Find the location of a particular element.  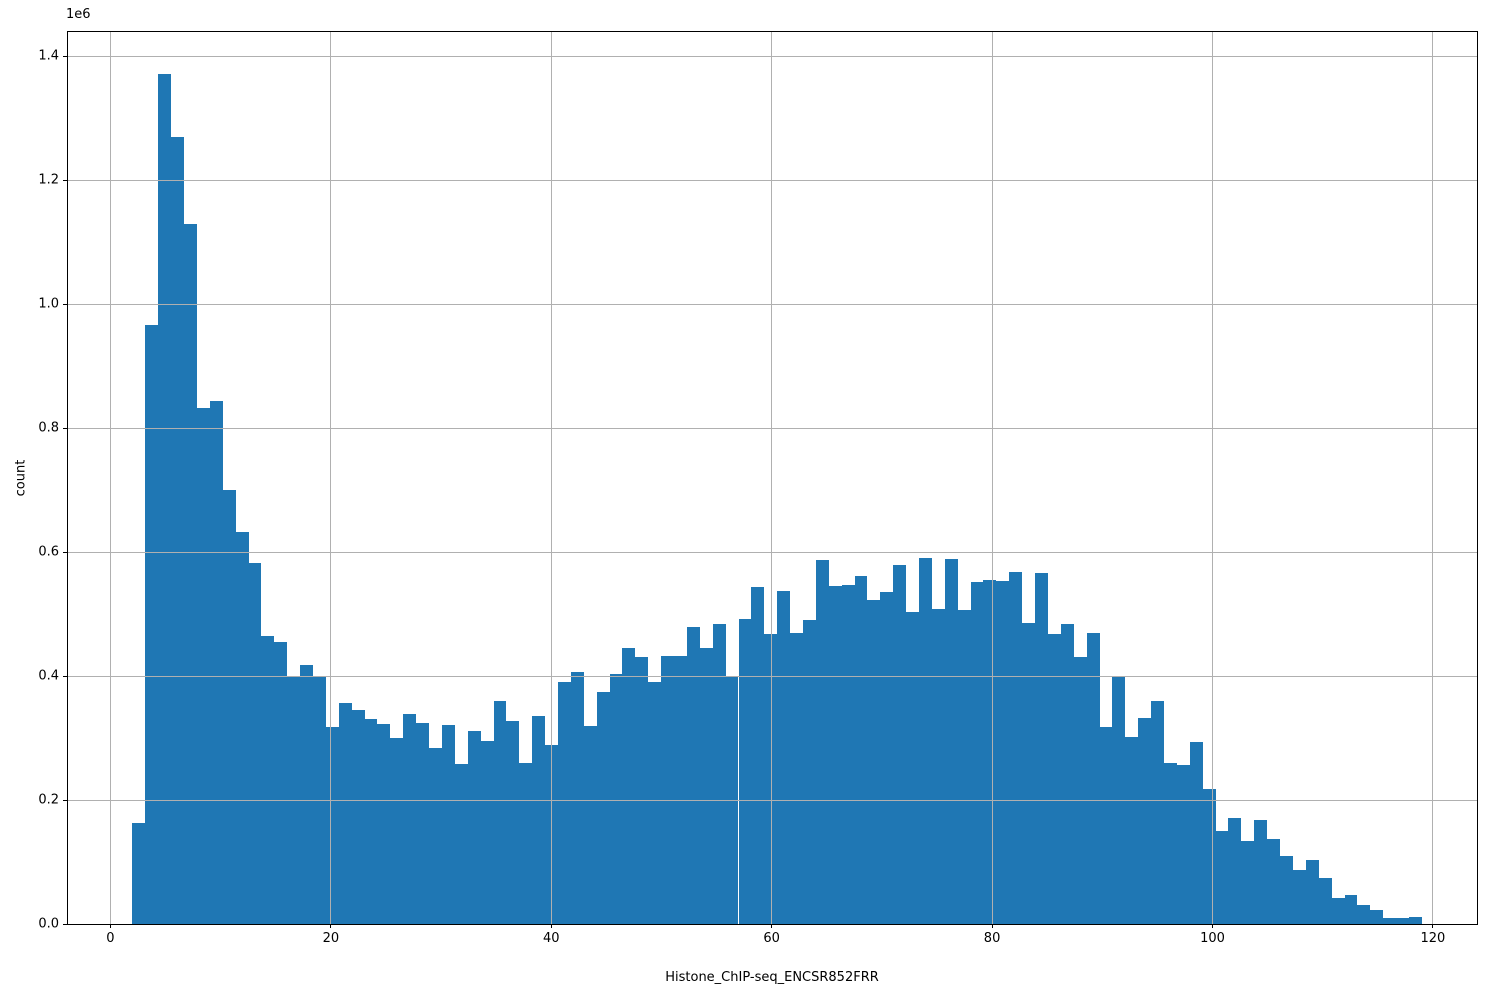

y-tick-label: 1.2 is located at coordinates (48, 180).